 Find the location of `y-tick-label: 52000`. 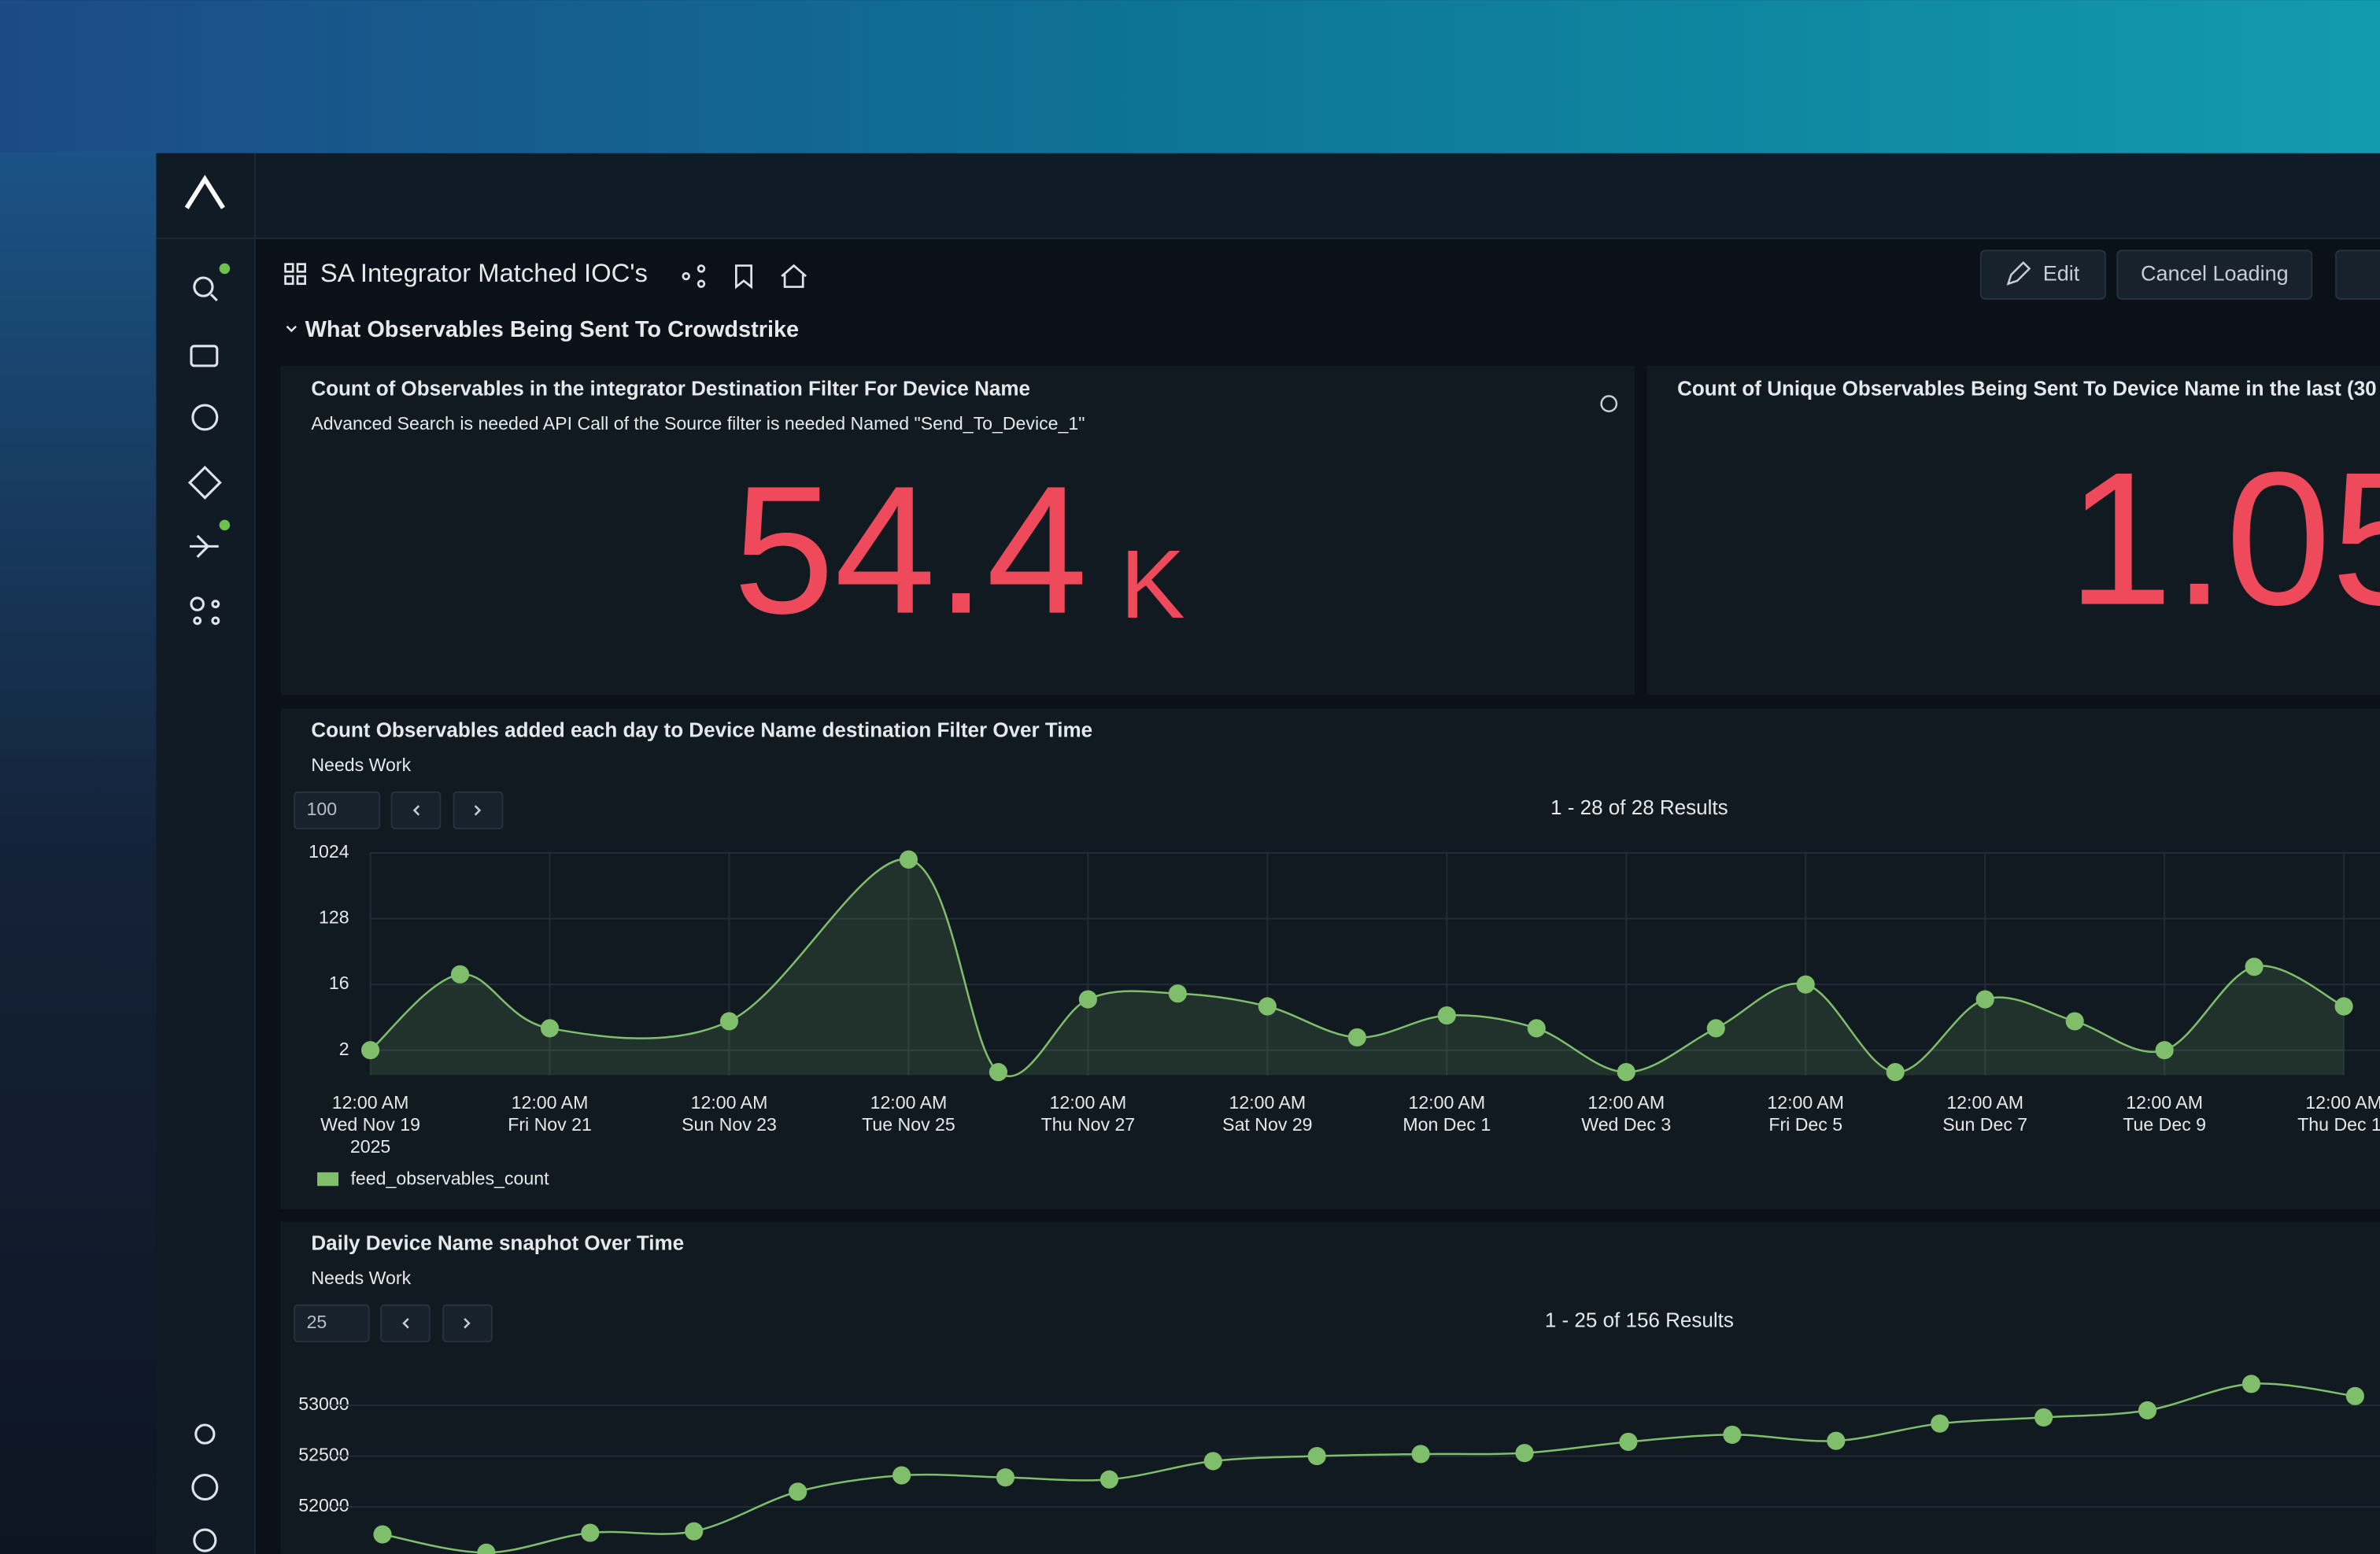

y-tick-label: 52000 is located at coordinates (323, 1505).